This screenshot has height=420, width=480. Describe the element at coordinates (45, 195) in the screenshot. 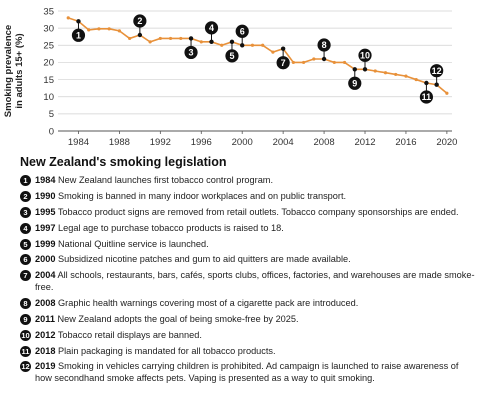

I see `legend-year: 1990` at that location.